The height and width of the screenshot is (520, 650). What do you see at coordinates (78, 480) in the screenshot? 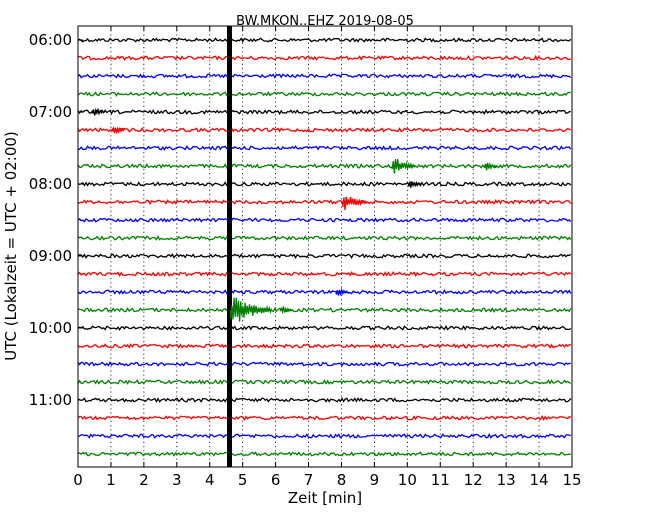
I see `x-tick-label: 0` at bounding box center [78, 480].